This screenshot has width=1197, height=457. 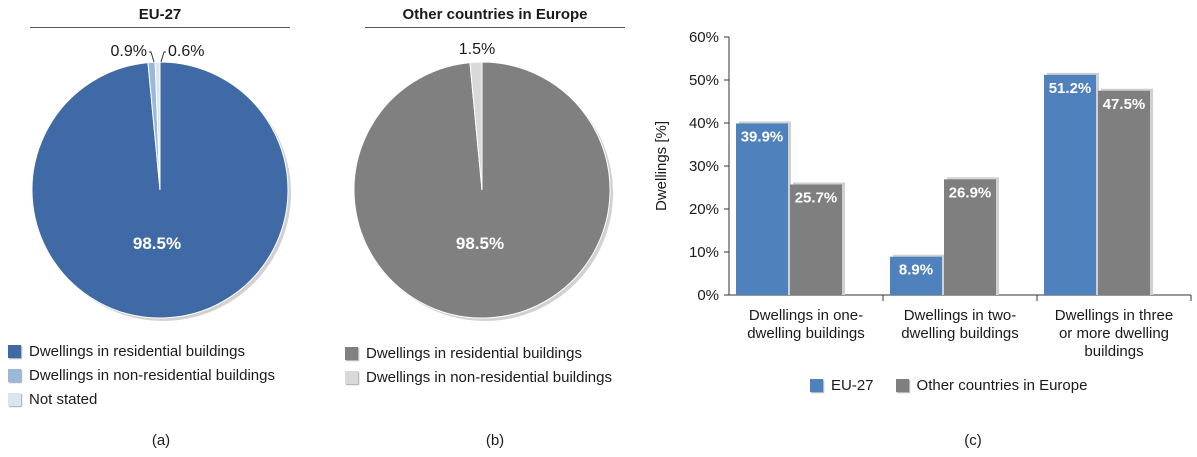 I want to click on bar-value-label: 8.9%, so click(x=916, y=270).